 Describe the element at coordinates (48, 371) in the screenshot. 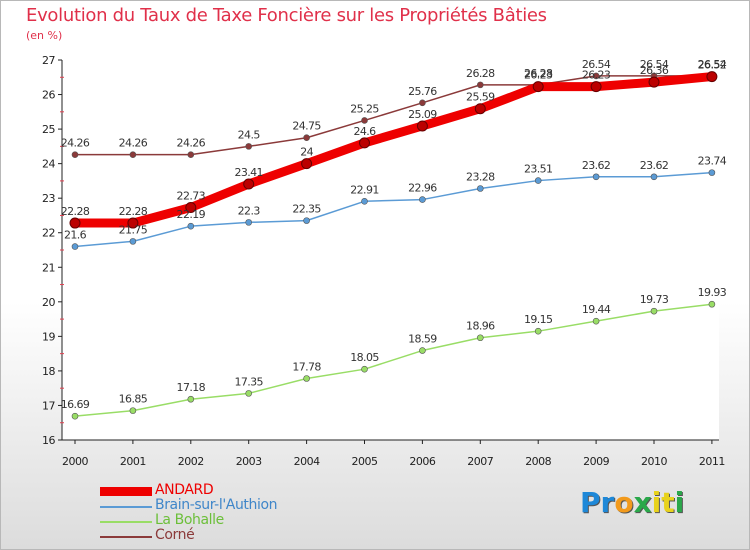

I see `y-tick-label: 18` at that location.